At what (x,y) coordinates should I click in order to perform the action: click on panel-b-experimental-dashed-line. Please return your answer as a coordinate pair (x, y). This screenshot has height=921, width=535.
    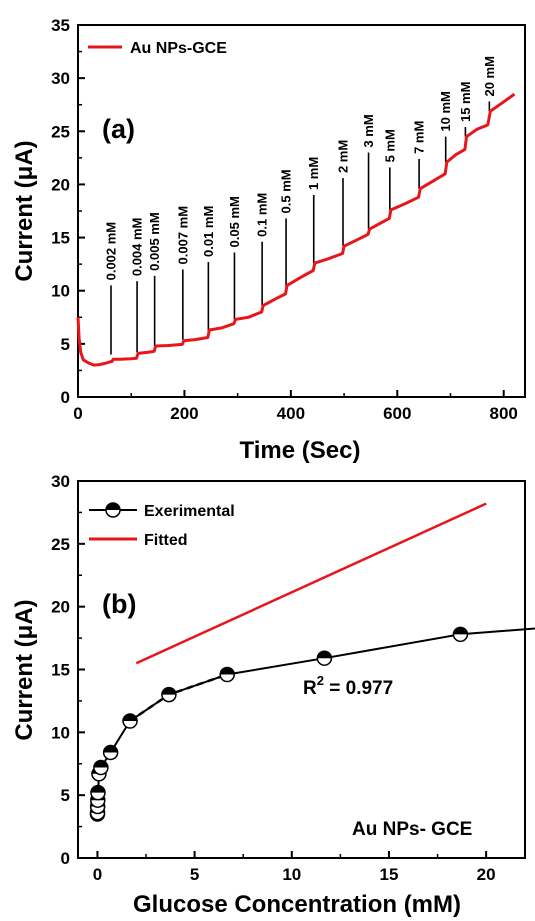
    Looking at the image, I should click on (178, 698).